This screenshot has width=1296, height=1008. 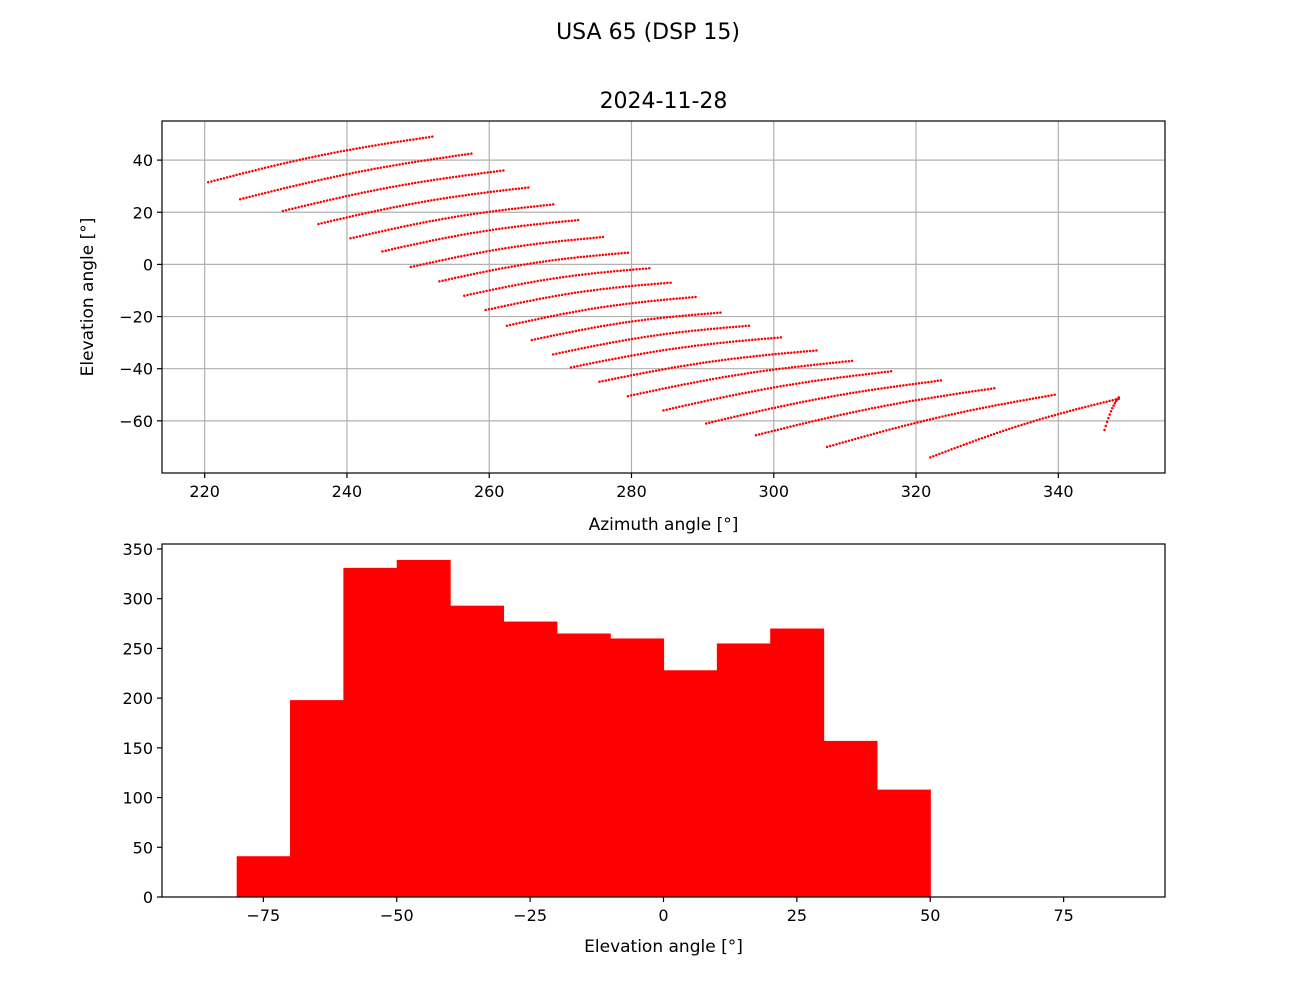 I want to click on scatter-x-tick-label: 340, so click(x=1058, y=491).